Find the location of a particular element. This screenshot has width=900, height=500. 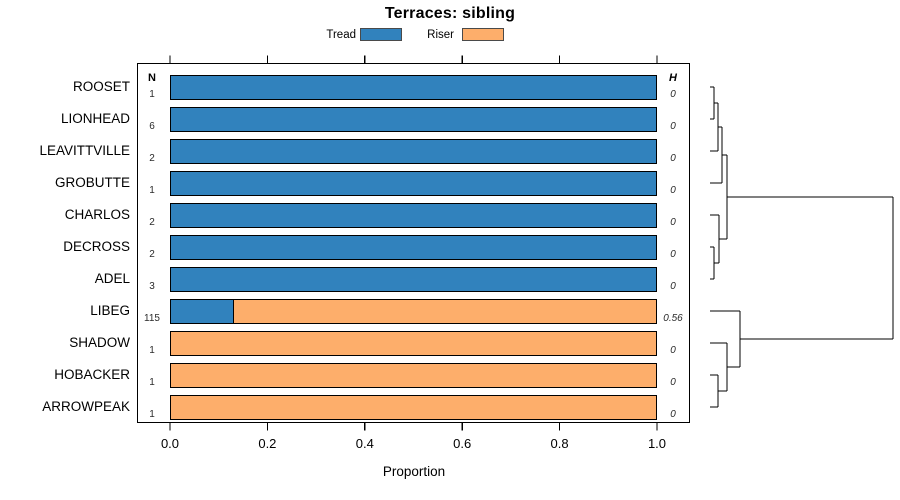

n-value: 6 is located at coordinates (152, 126).